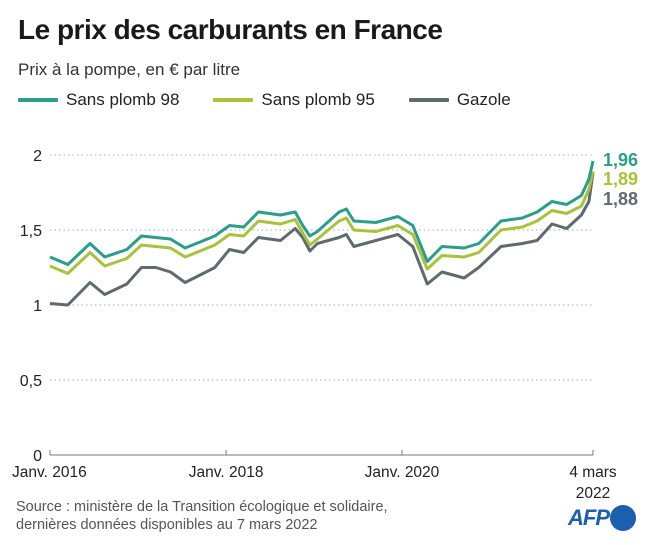 This screenshot has width=660, height=545. What do you see at coordinates (123, 99) in the screenshot?
I see `legend-label: Sans plomb 98` at bounding box center [123, 99].